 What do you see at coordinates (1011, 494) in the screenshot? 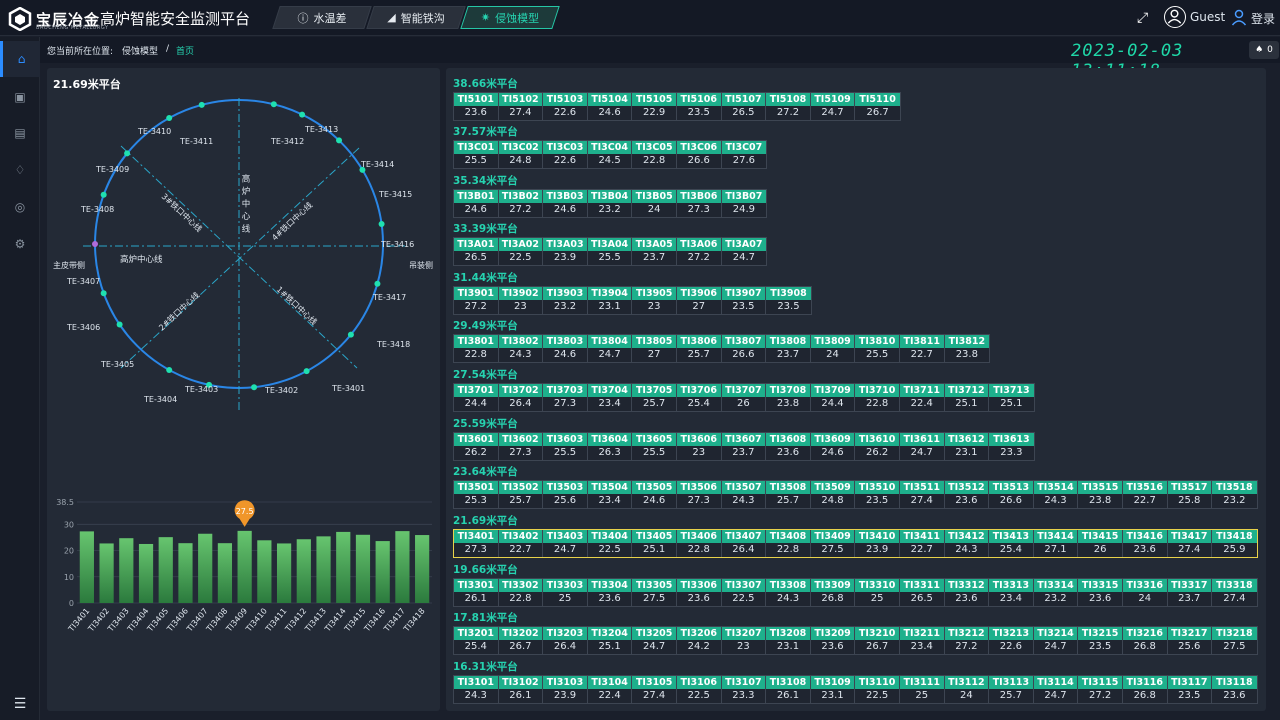
I see `sensor-cell: TI3513 26.6` at bounding box center [1011, 494].